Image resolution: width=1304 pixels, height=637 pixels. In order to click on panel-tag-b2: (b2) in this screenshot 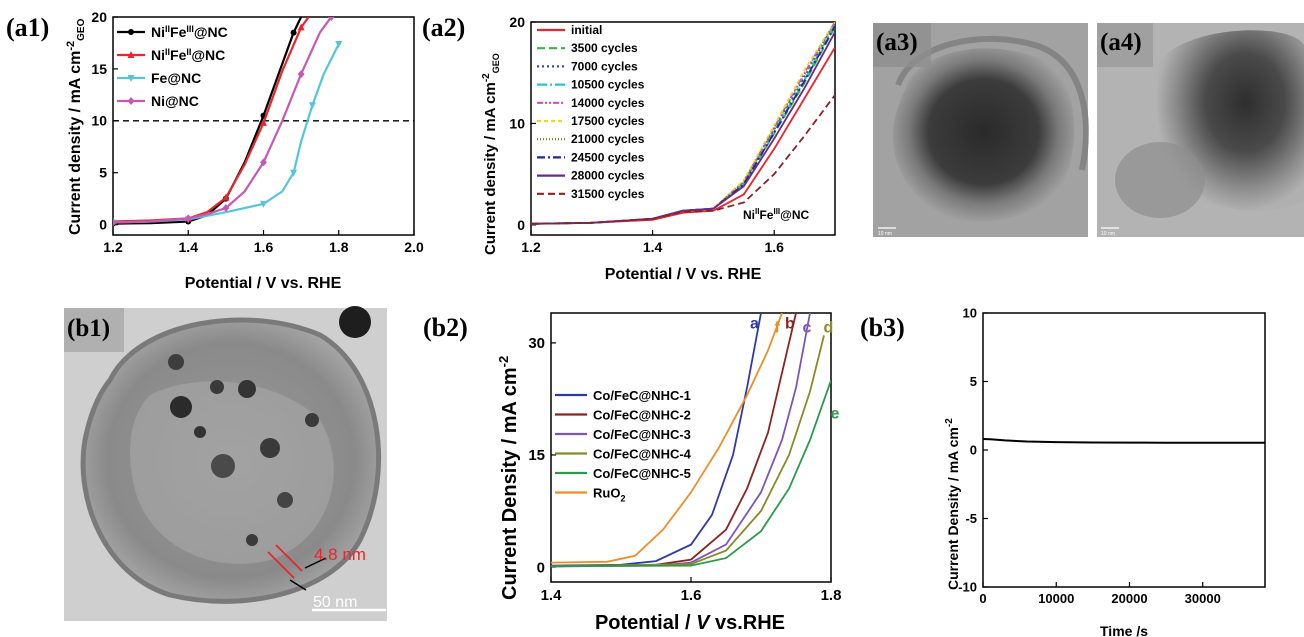, I will do `click(445, 327)`.